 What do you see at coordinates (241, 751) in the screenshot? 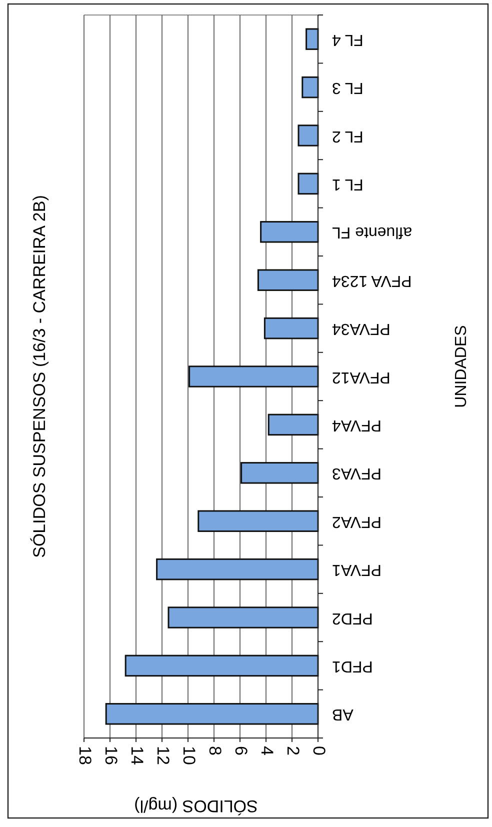
I see `x-tick-label: 6` at bounding box center [241, 751].